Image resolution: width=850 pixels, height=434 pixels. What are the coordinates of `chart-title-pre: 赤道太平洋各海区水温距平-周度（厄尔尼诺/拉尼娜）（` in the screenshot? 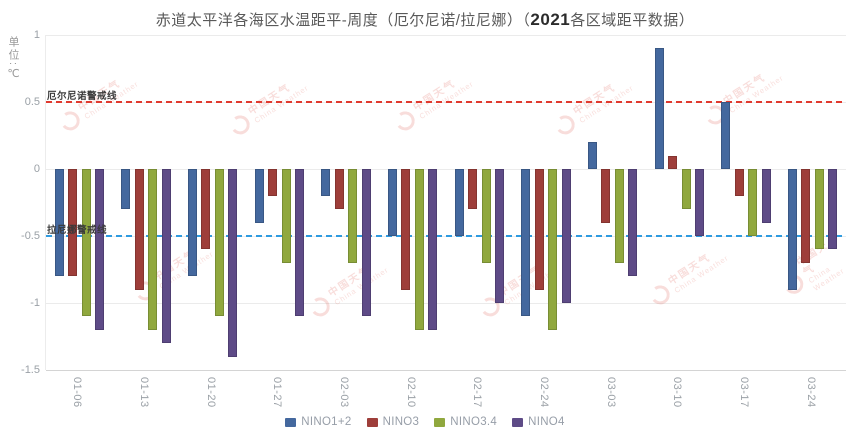 It's located at (343, 20).